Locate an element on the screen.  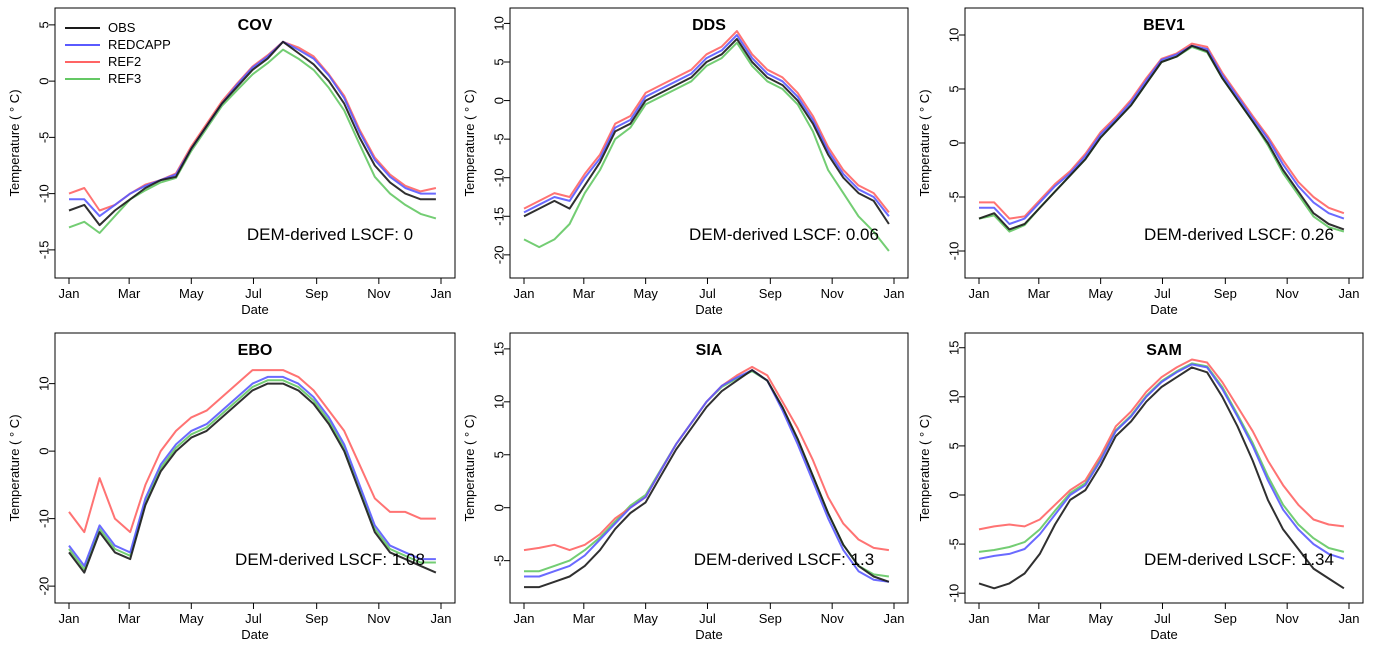
chart-title: BEV1 is located at coordinates (1164, 25).